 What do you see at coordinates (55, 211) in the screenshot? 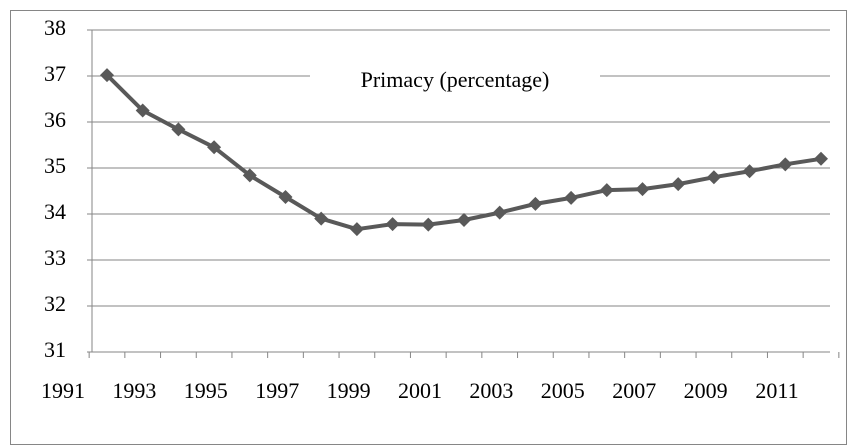
I see `y-tick-label: 34` at bounding box center [55, 211].